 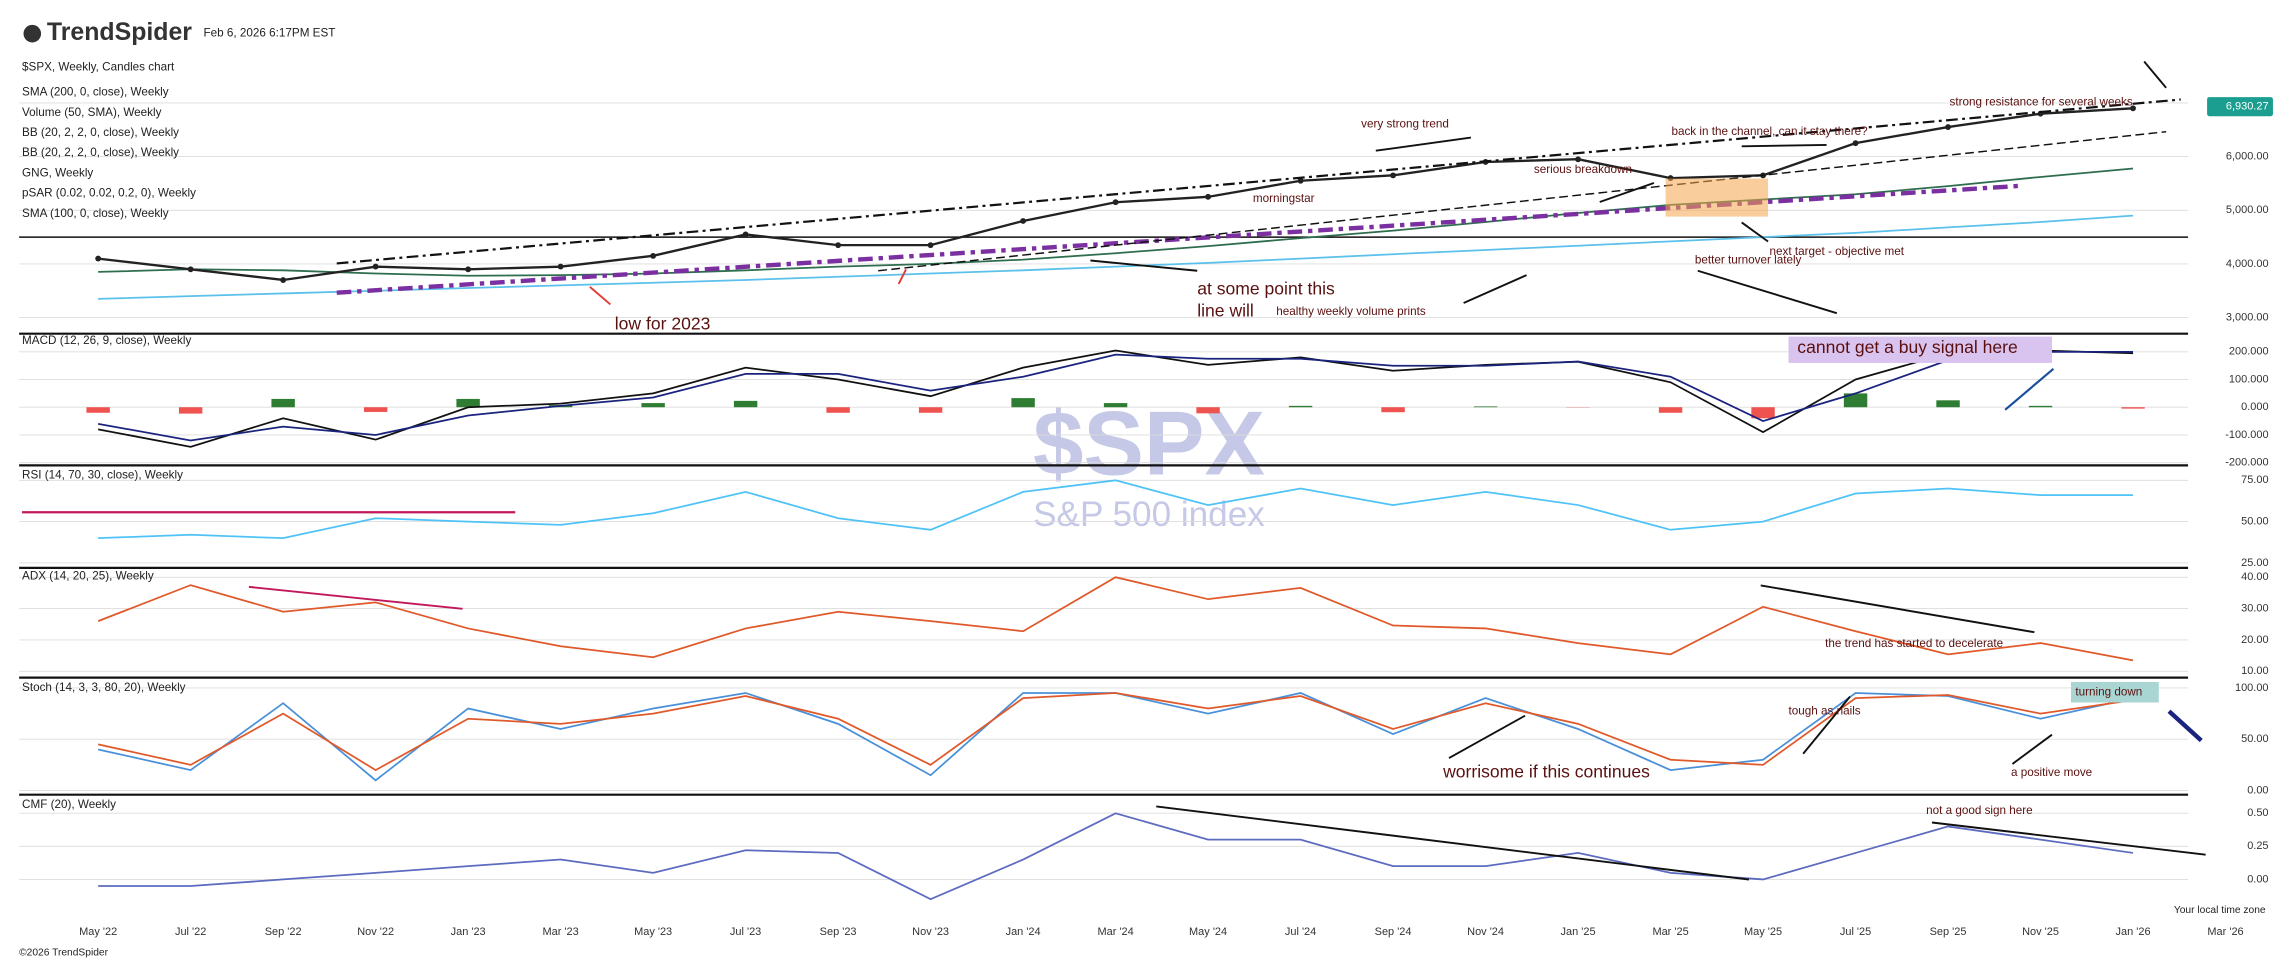 What do you see at coordinates (2247, 156) in the screenshot?
I see `y-tick-label: 6,000.00` at bounding box center [2247, 156].